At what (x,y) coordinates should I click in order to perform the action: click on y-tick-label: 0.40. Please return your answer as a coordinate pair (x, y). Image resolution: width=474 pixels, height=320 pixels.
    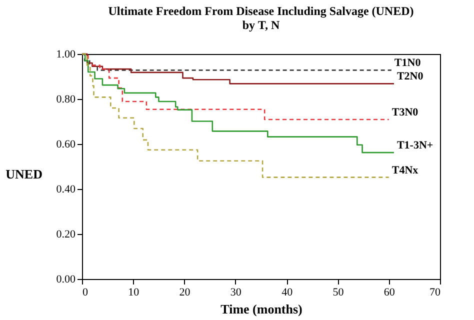
    Looking at the image, I should click on (66, 190).